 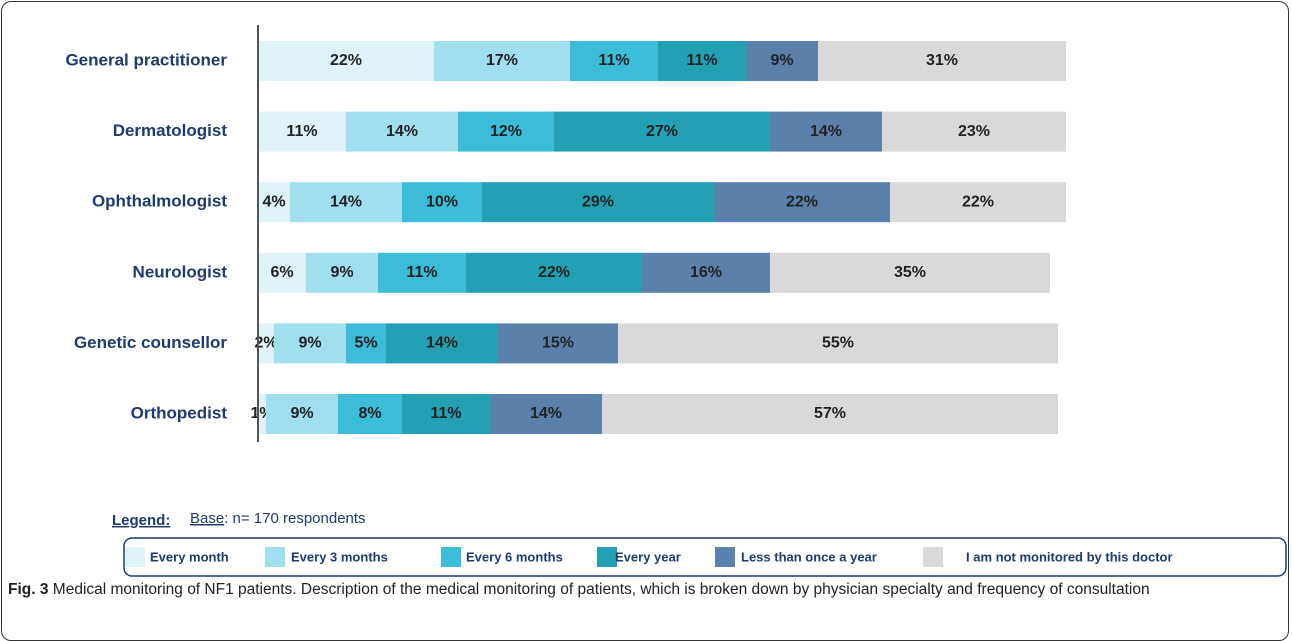 What do you see at coordinates (28, 589) in the screenshot?
I see `caption-label: Fig. 3` at bounding box center [28, 589].